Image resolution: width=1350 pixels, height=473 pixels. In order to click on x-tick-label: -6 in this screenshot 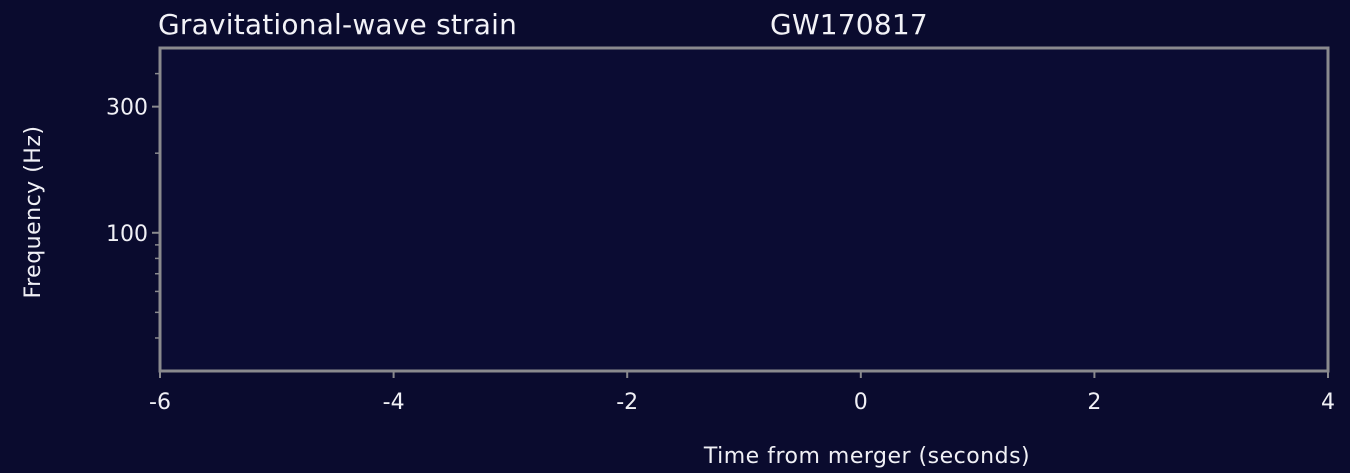, I will do `click(160, 402)`.